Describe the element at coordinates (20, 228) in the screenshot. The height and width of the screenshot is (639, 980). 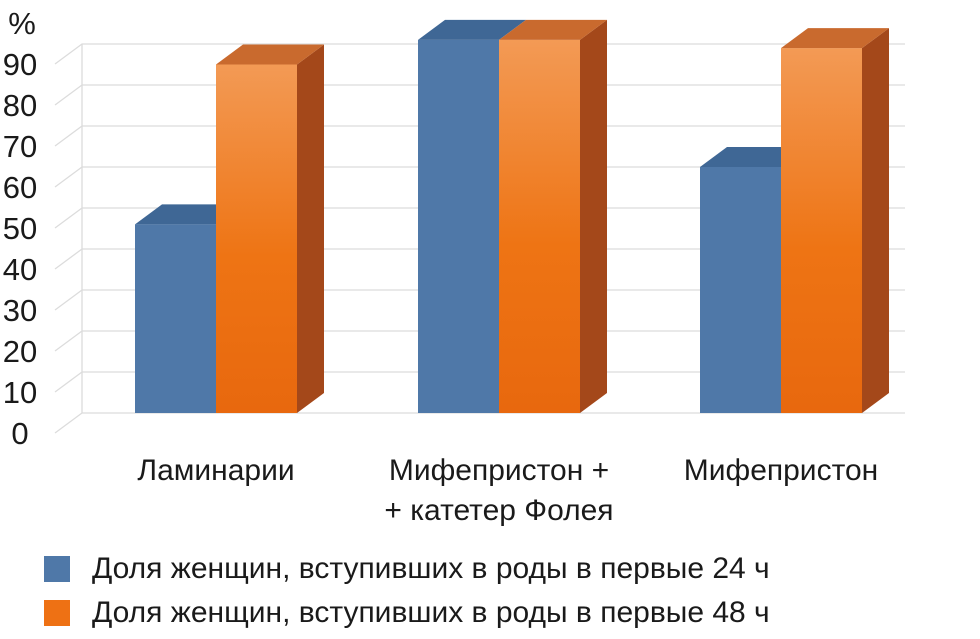
I see `y-tick-label: 50` at that location.